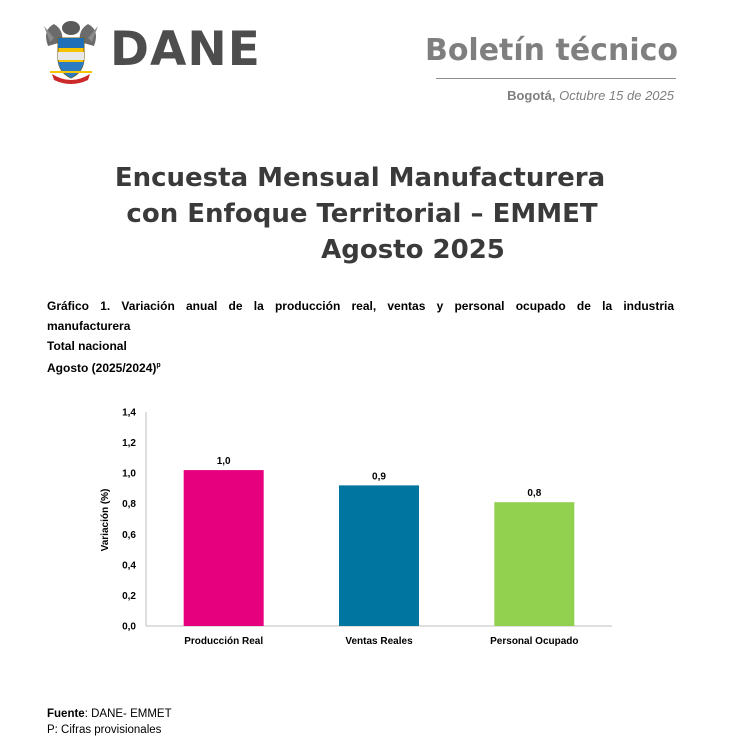 The image size is (736, 752). What do you see at coordinates (129, 443) in the screenshot?
I see `y-tick-label: 1,2` at bounding box center [129, 443].